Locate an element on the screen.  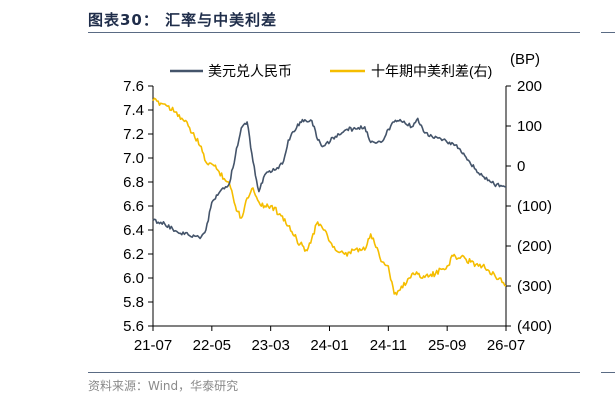
right-tick-label: 100 is located at coordinates (529, 126).